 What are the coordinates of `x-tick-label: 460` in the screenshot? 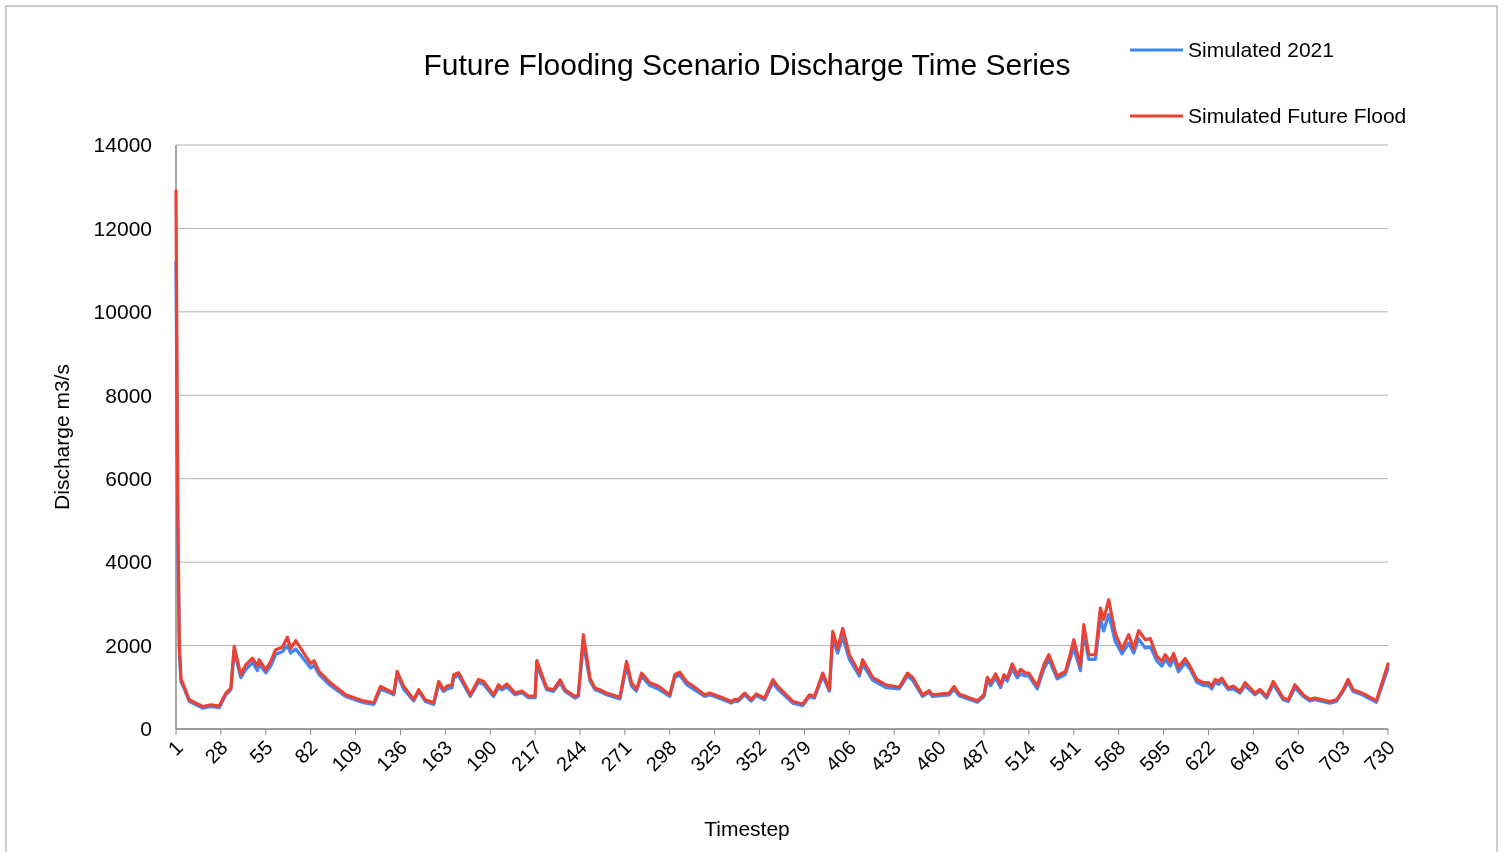 It's located at (930, 756).